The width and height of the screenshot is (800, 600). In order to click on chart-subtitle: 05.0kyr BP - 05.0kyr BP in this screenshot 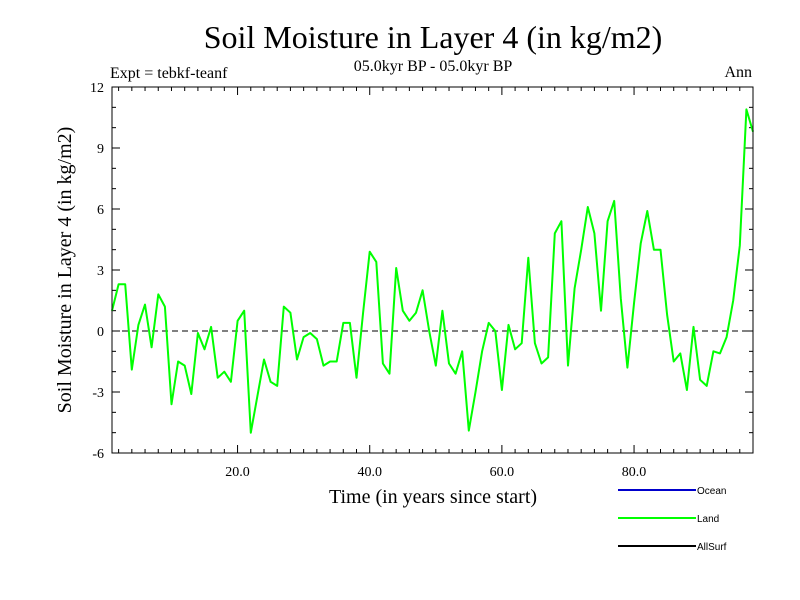, I will do `click(433, 66)`.